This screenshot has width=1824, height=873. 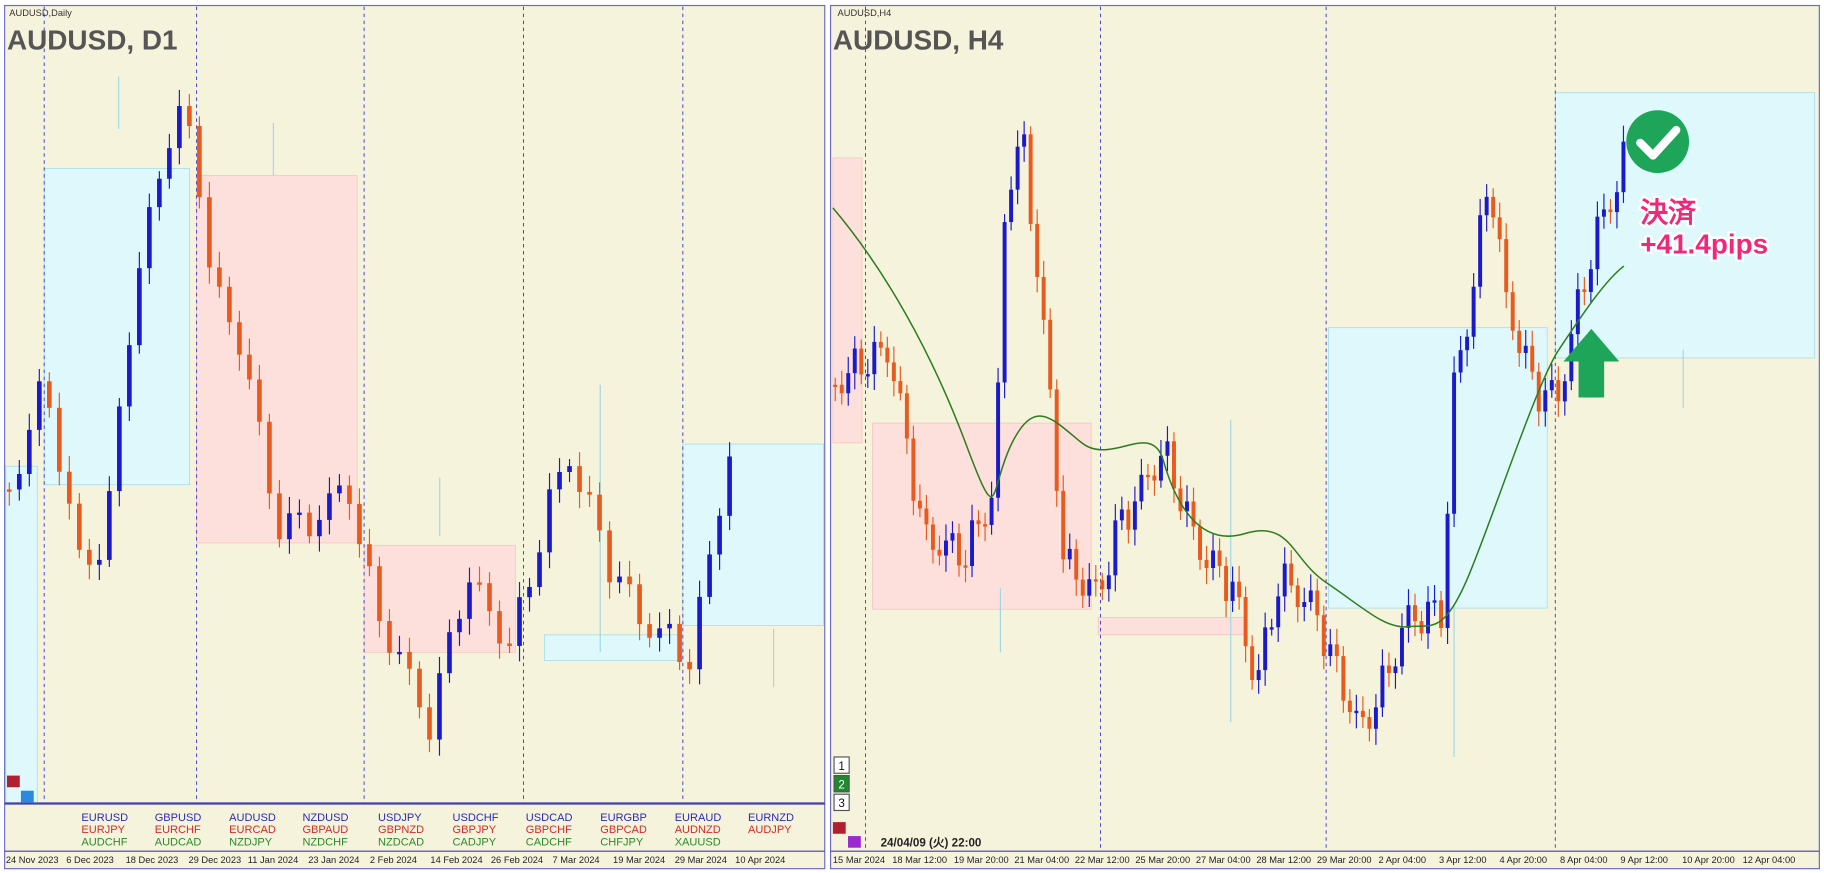 I want to click on symbol-link: XAUUSD, so click(x=698, y=842).